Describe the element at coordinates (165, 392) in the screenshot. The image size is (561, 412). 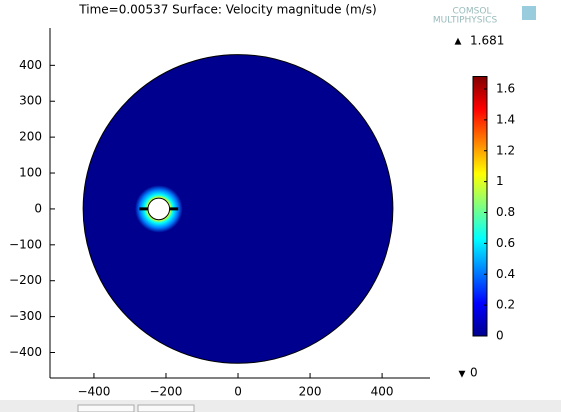
I see `x-tick-label: −200` at that location.